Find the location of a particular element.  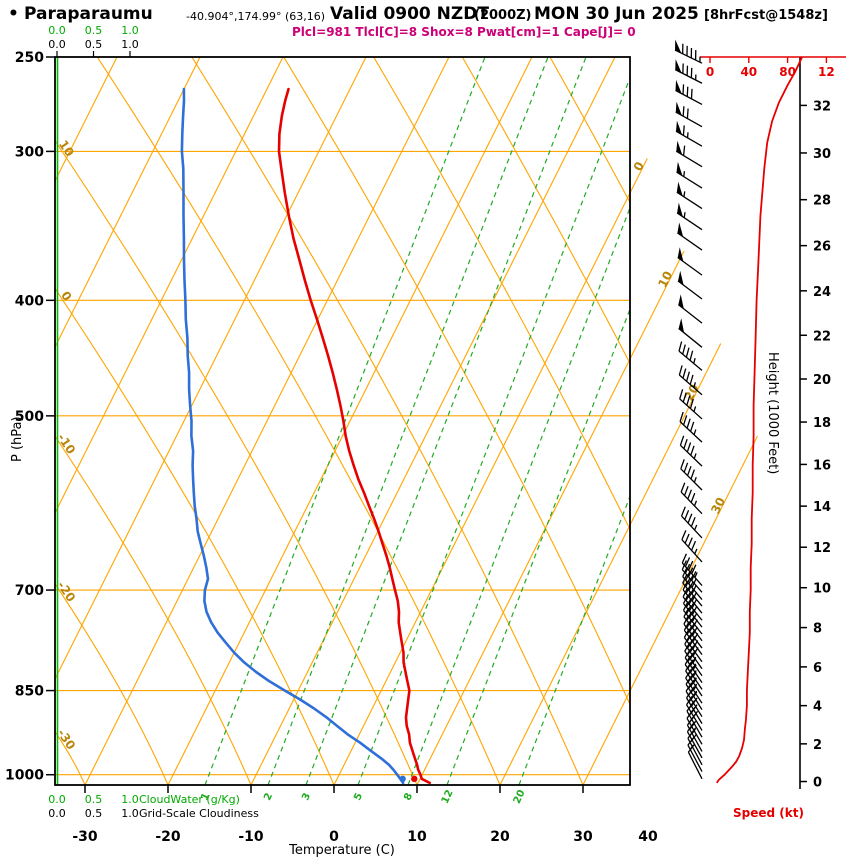

mixing-ratio-label: 8 is located at coordinates (408, 796).